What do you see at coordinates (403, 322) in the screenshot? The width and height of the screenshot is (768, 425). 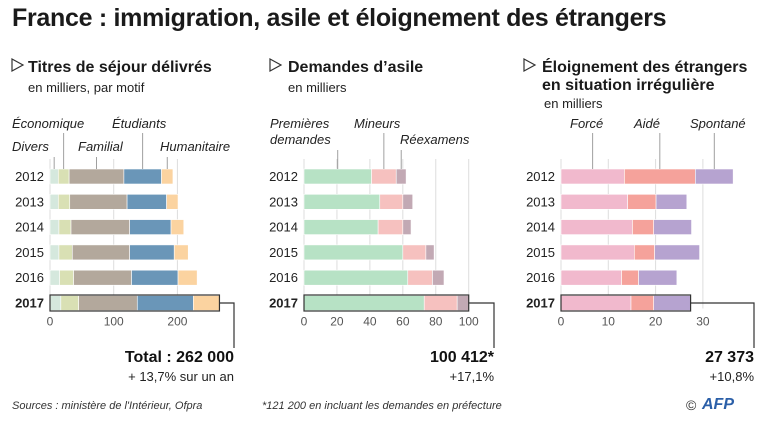 I see `tick-label: 60` at bounding box center [403, 322].